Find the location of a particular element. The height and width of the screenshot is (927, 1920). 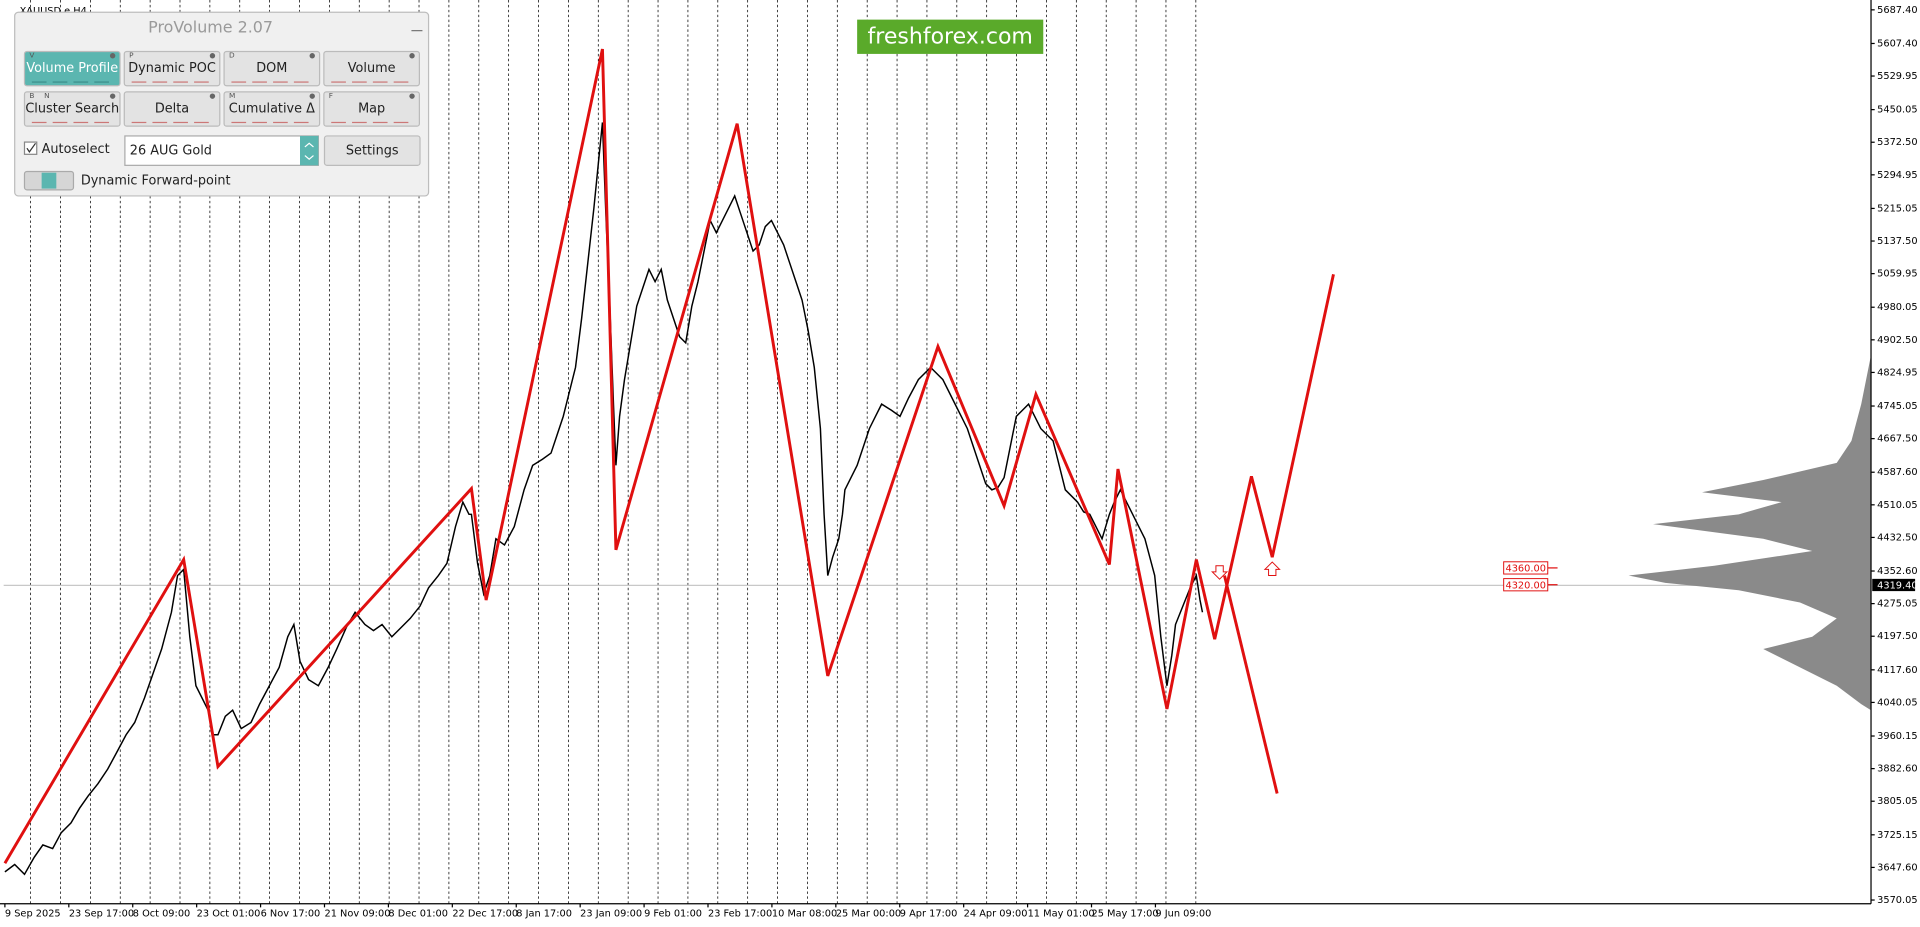

watermark-box is located at coordinates (950, 36).